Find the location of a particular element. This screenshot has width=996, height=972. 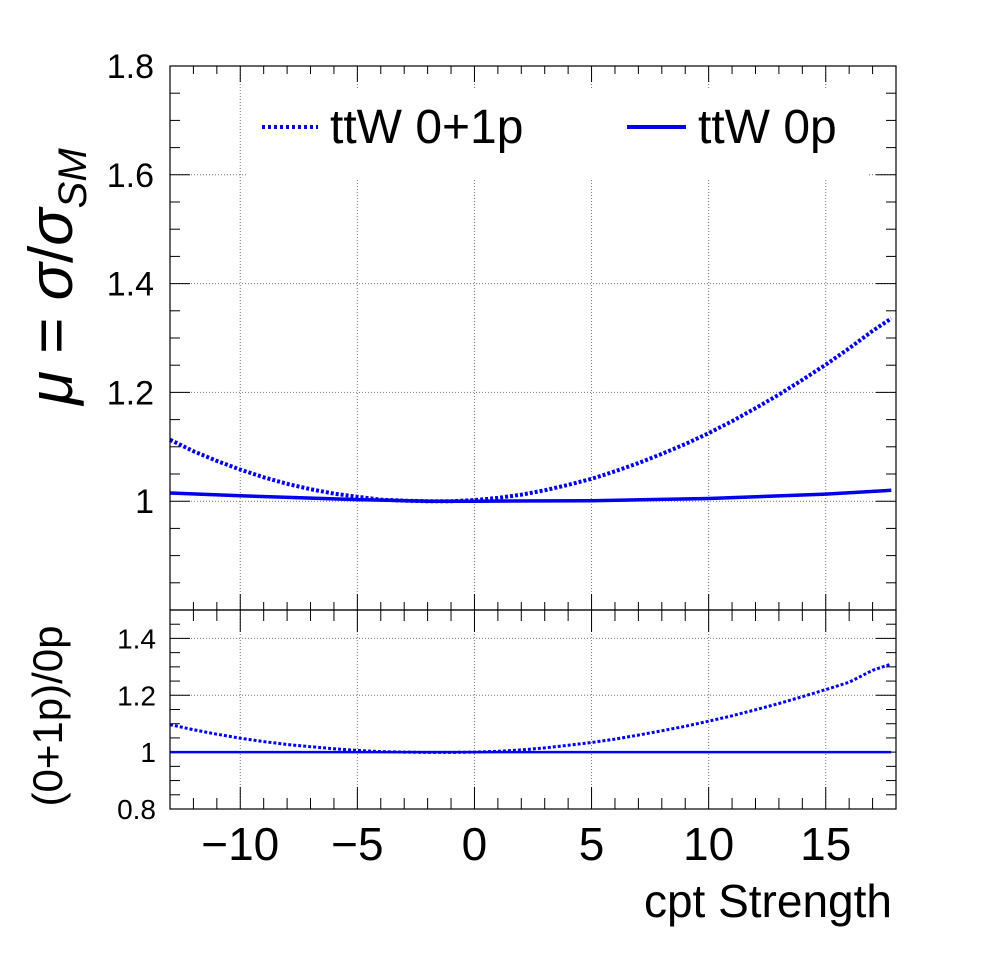

y-title-slash: / is located at coordinates (51, 254).